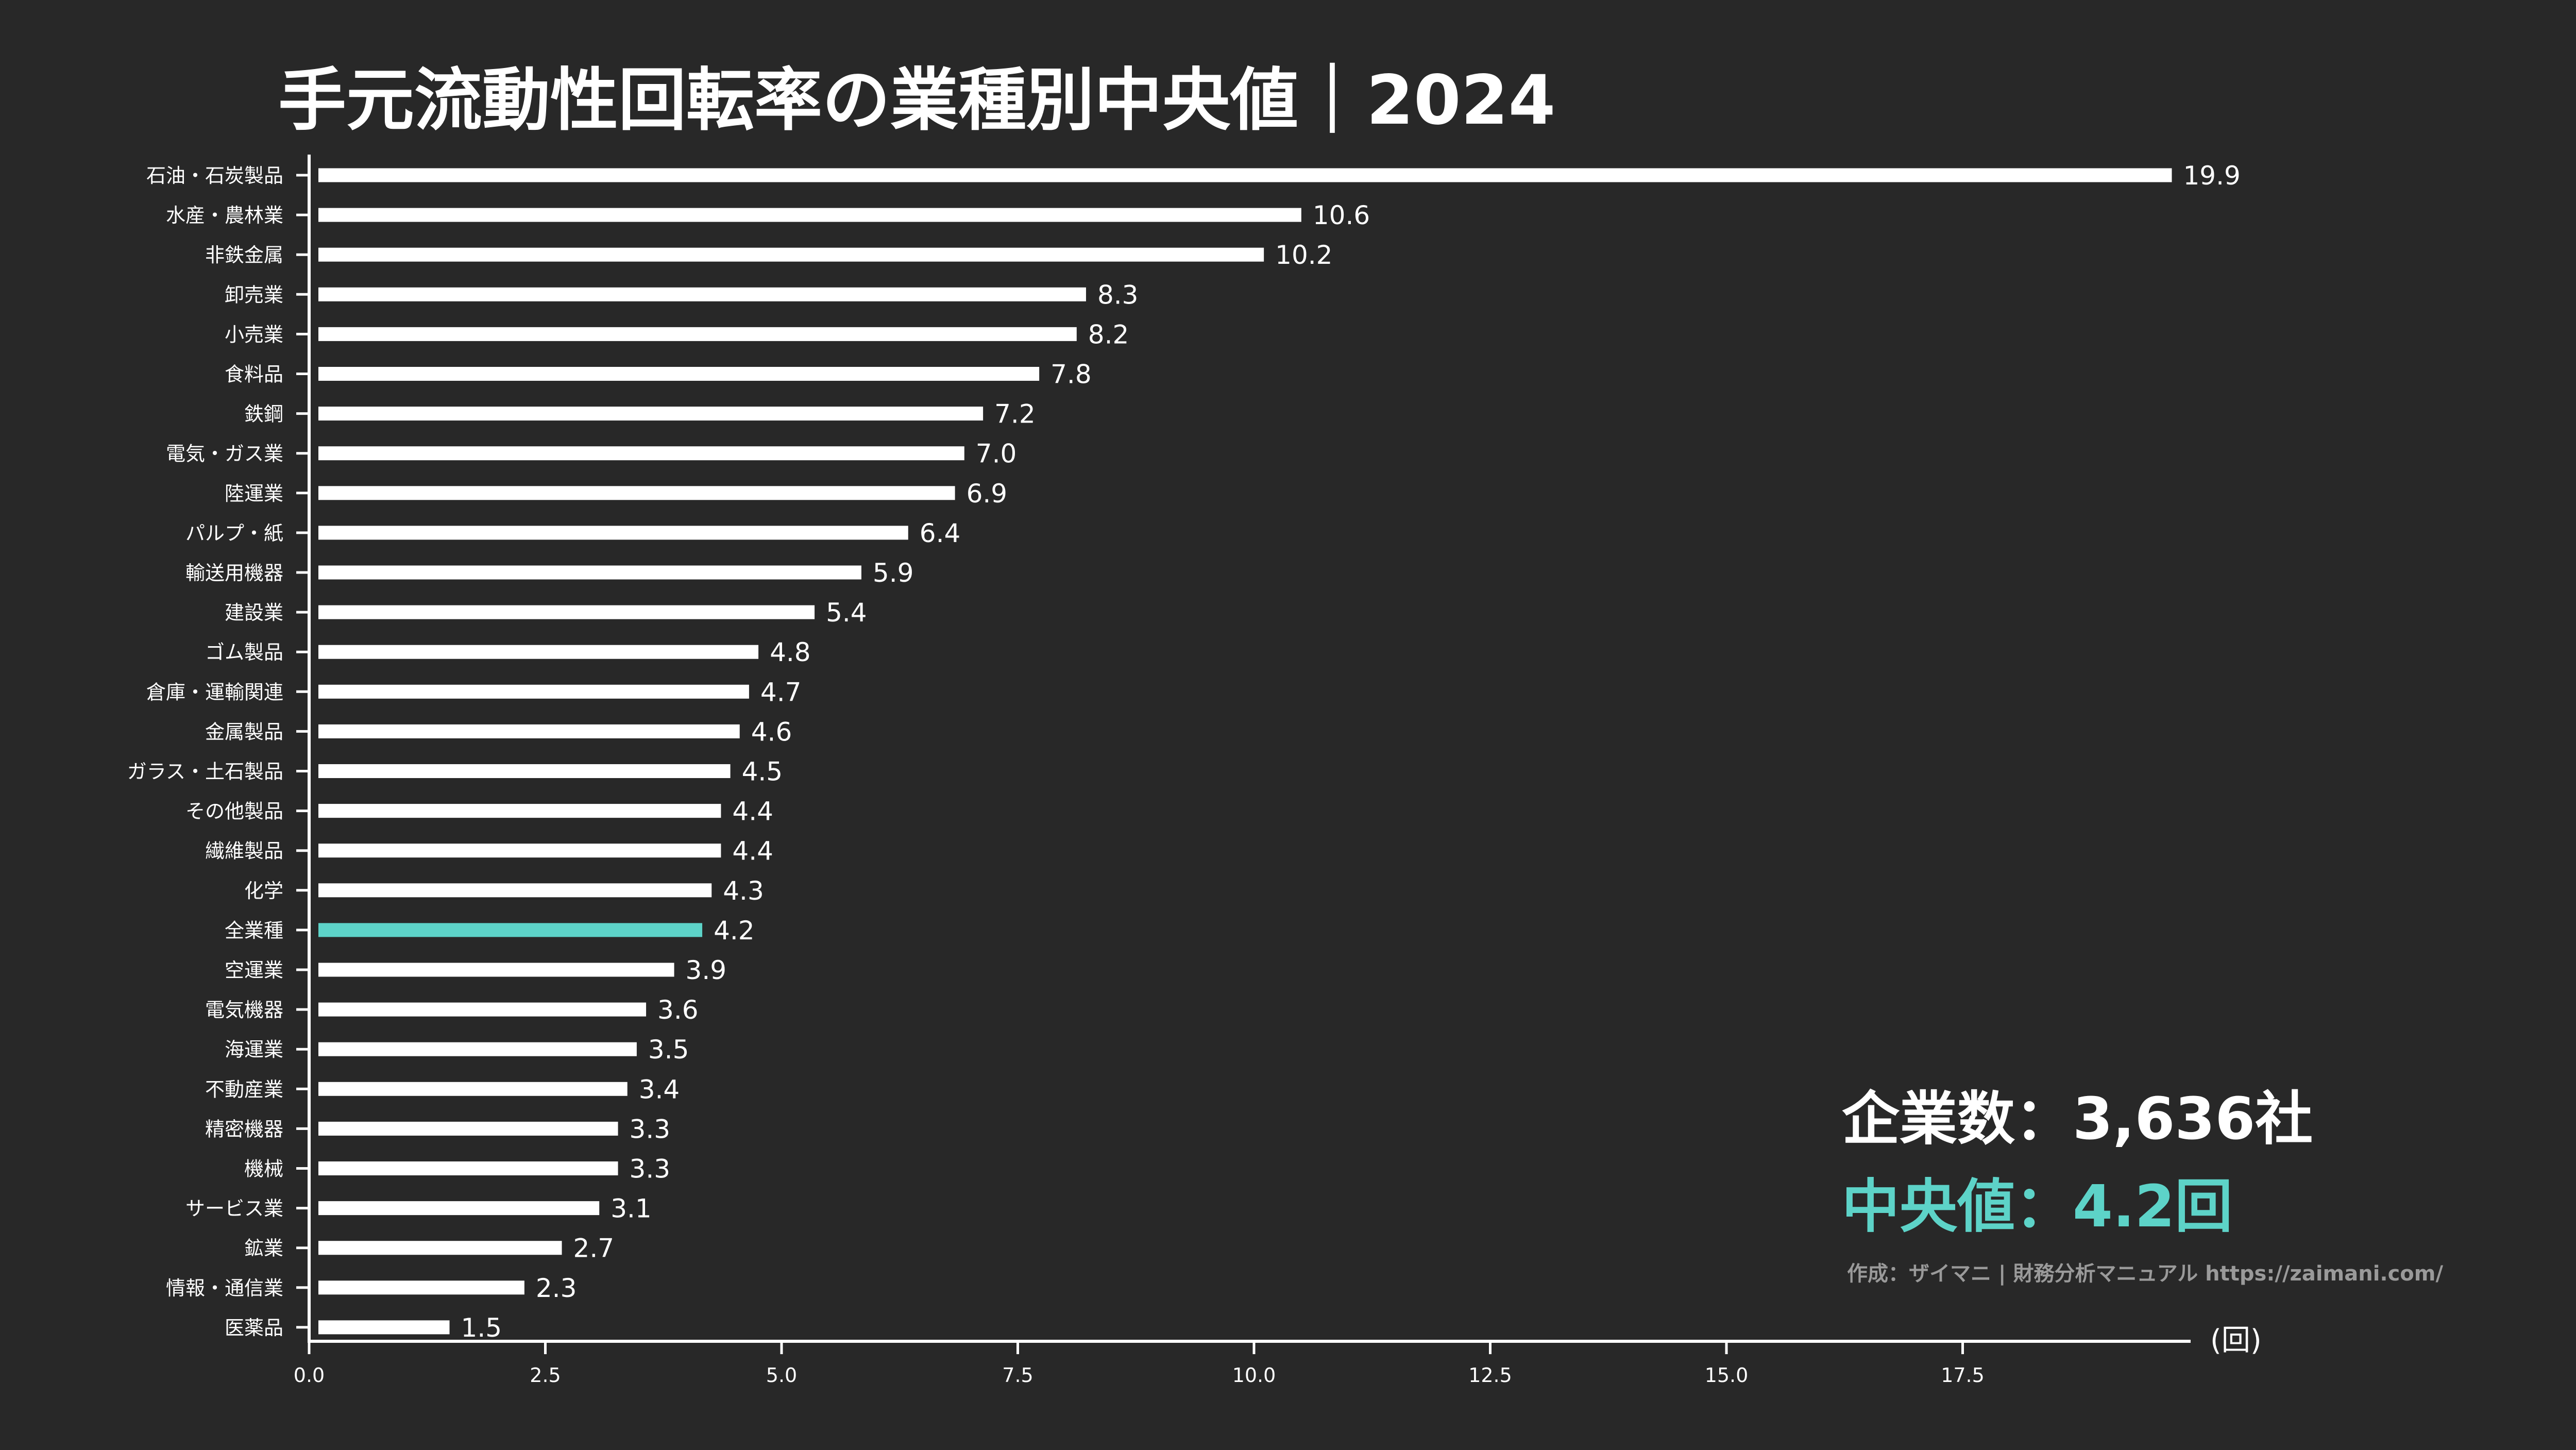  Describe the element at coordinates (2145, 1274) in the screenshot. I see `credit-text: 作成：ザイマニ | 財務分析マニュアル https://zaimani.com/` at that location.